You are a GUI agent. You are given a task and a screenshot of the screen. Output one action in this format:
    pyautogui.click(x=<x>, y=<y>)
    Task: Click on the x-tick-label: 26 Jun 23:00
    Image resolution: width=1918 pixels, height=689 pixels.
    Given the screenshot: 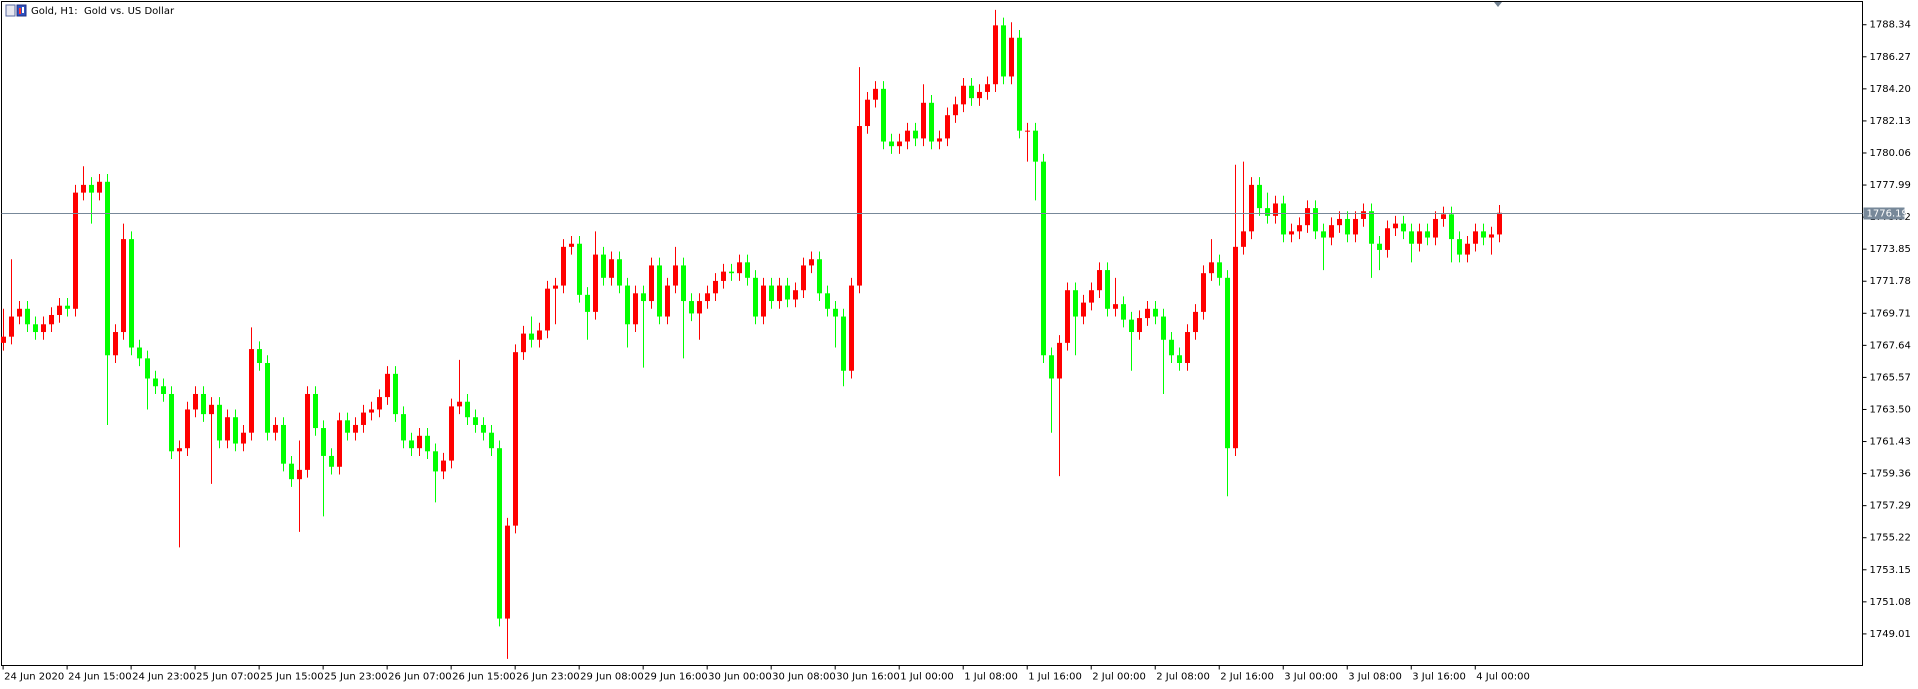 What is the action you would take?
    pyautogui.click(x=548, y=677)
    